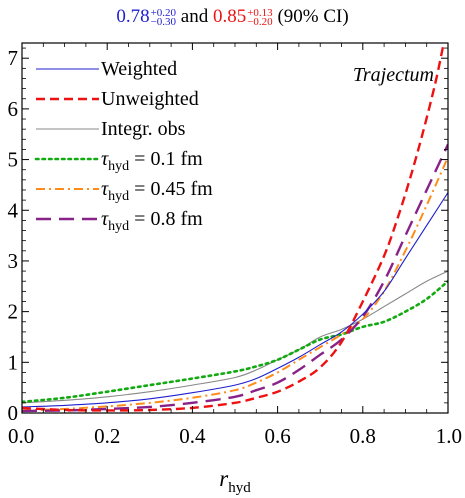  Describe the element at coordinates (166, 219) in the screenshot. I see `legend-label-rest: = 0.8 fm` at that location.